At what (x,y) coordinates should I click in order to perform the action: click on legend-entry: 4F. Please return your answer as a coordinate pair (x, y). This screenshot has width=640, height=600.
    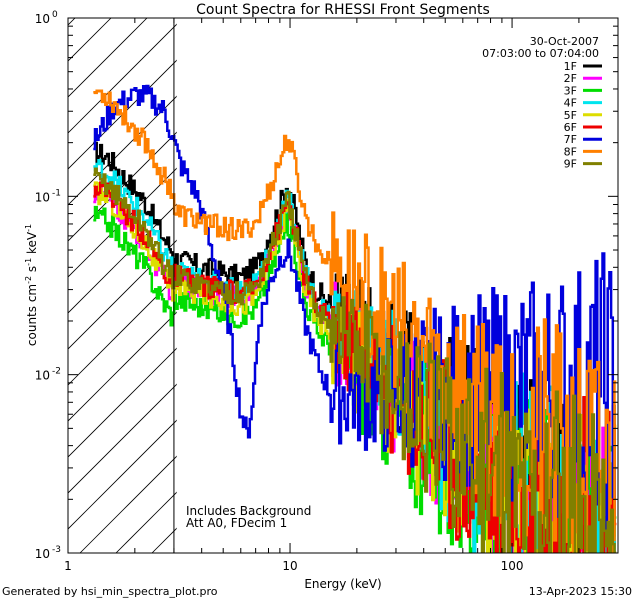
    Looking at the image, I should click on (583, 103).